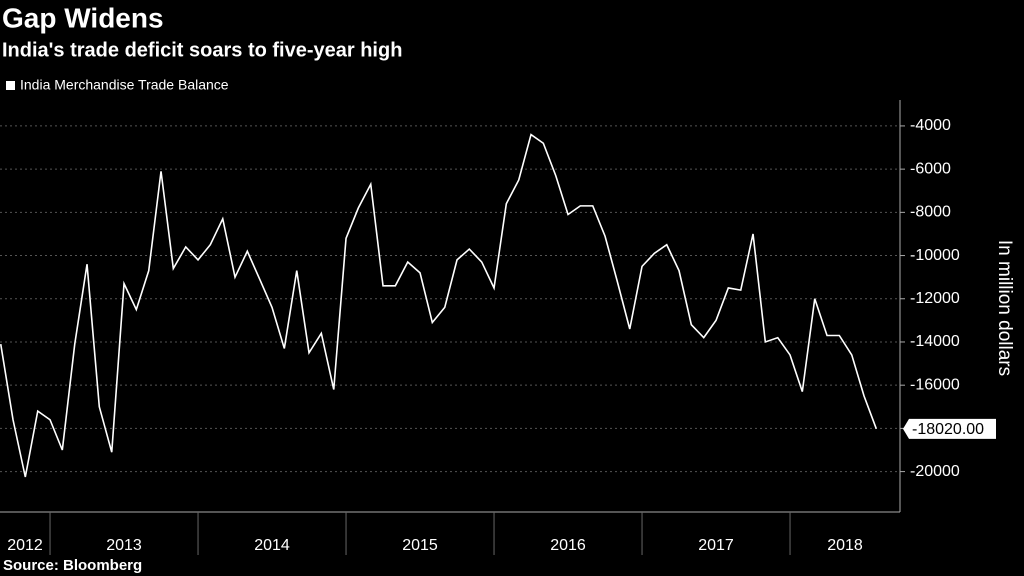  What do you see at coordinates (935, 341) in the screenshot?
I see `y-tick-label: -14000` at bounding box center [935, 341].